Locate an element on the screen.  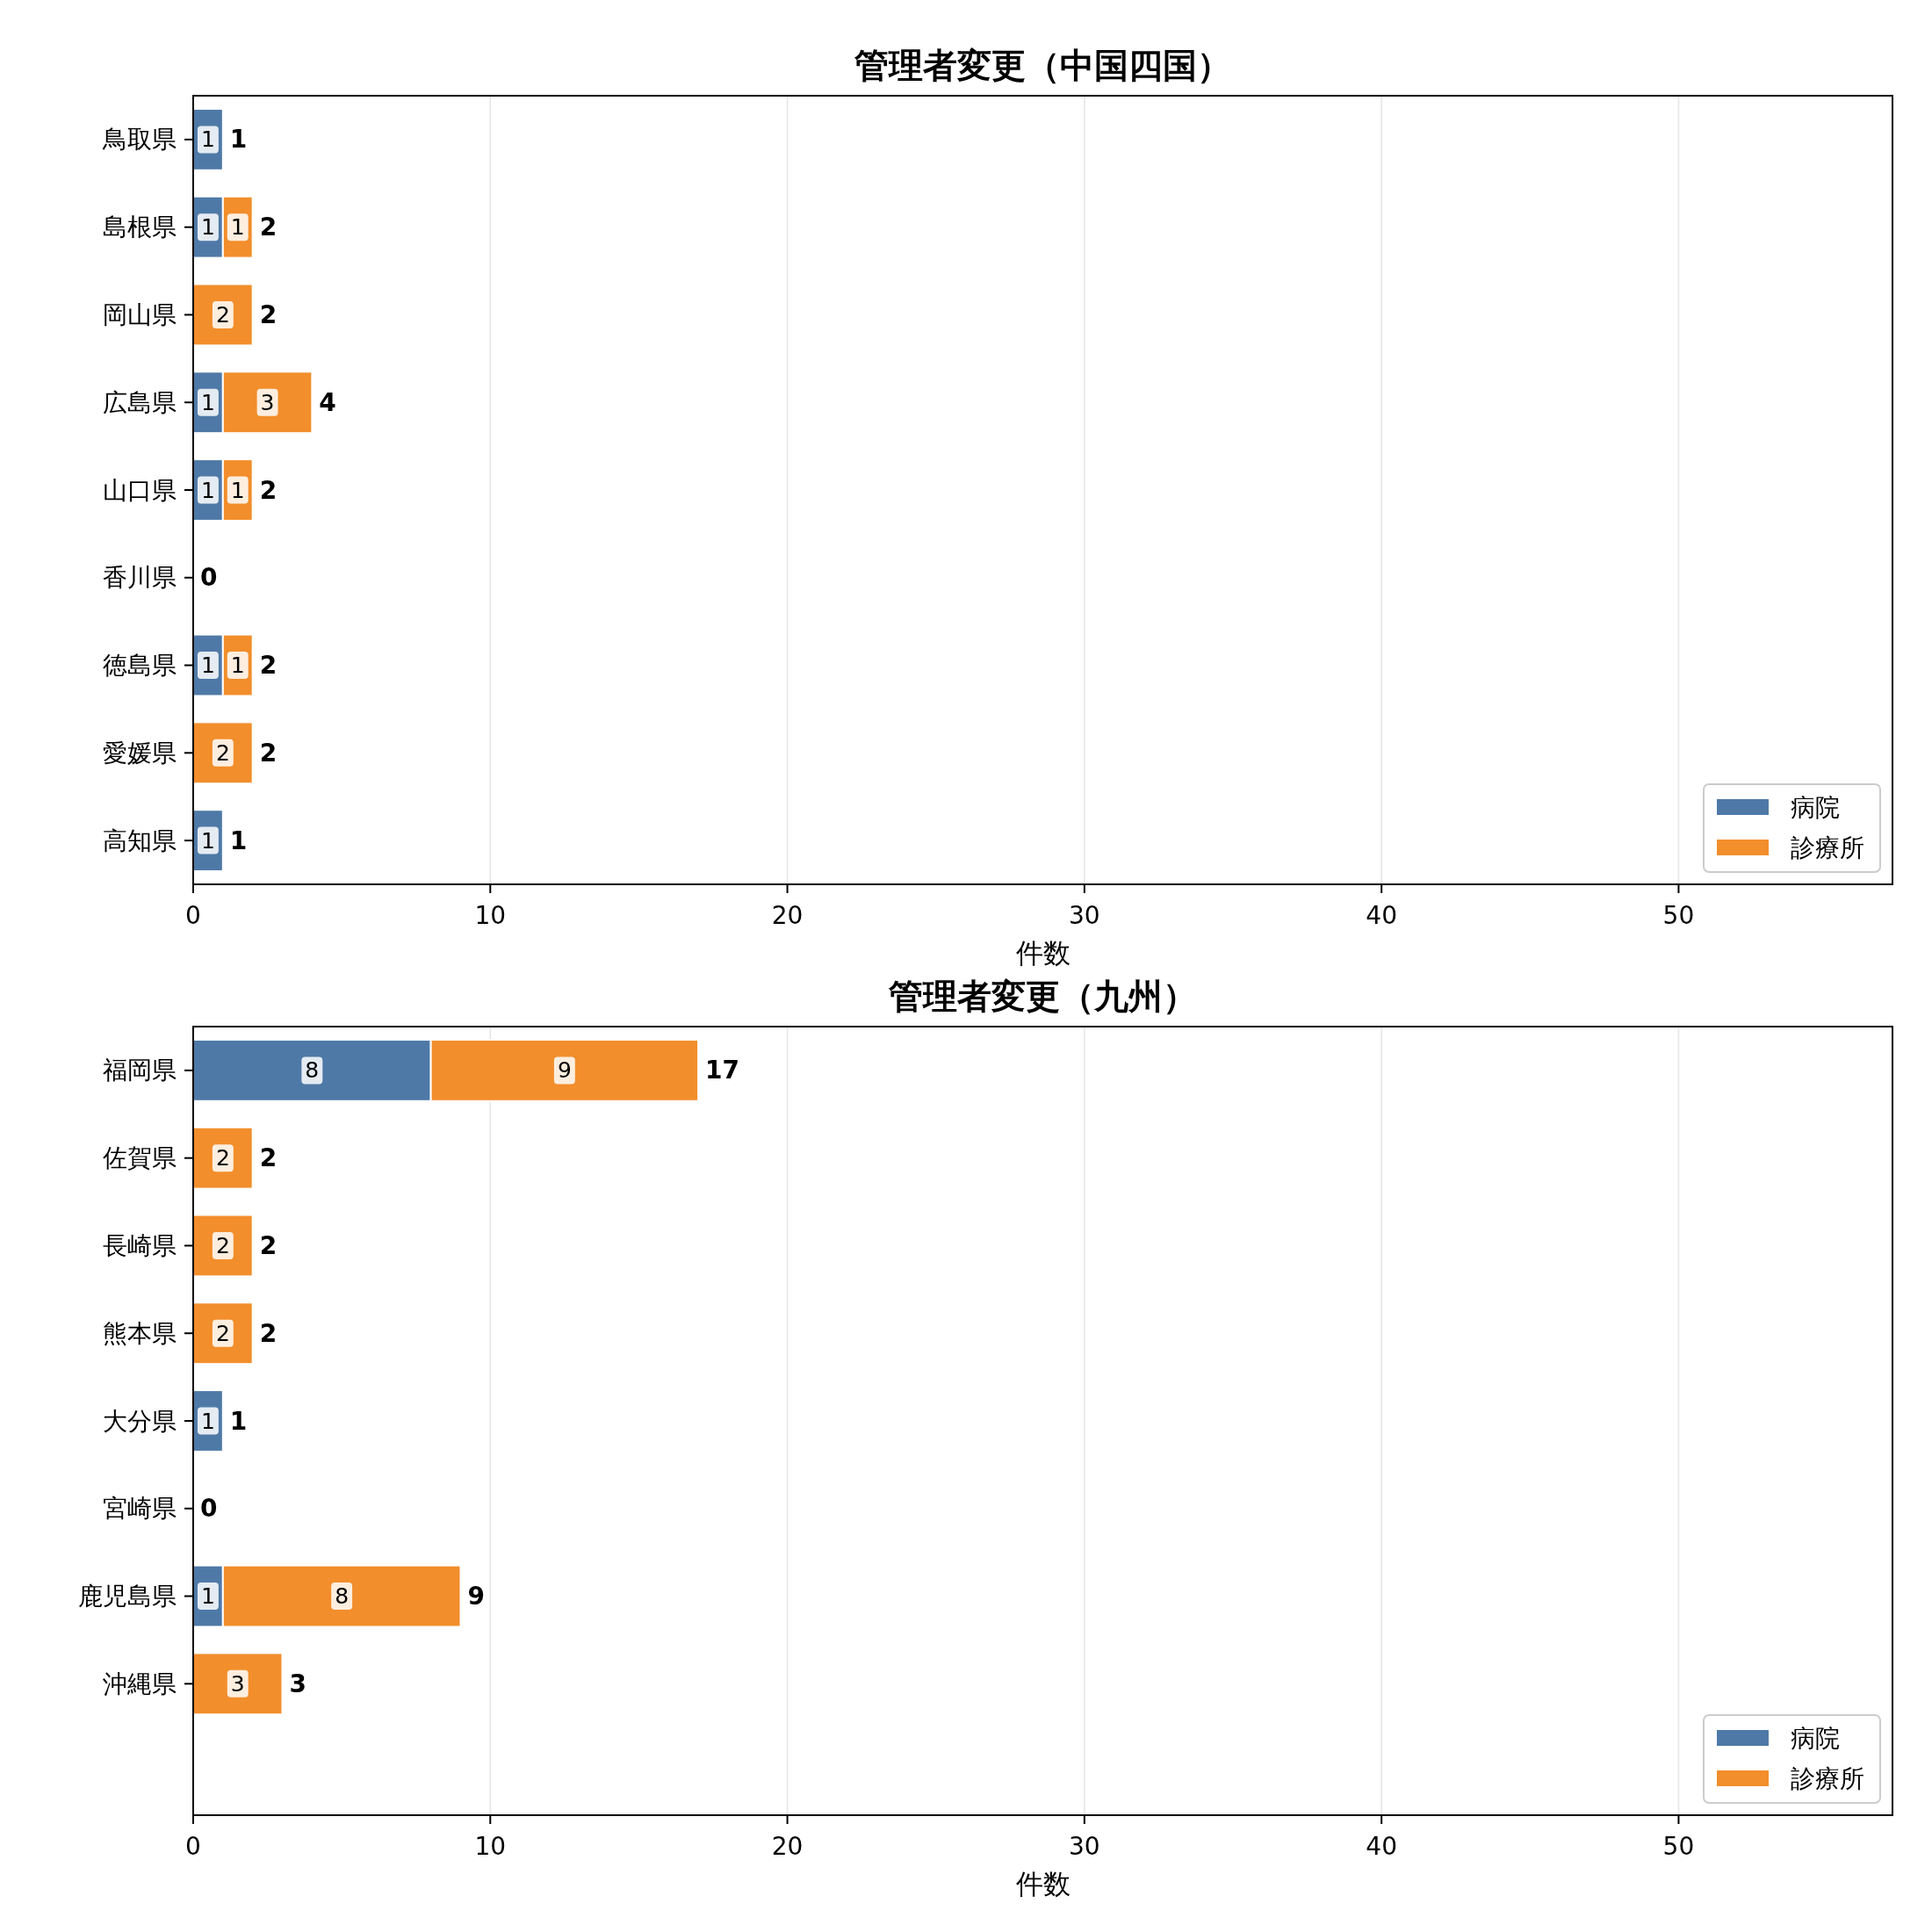
title: 管理者変更（九州） is located at coordinates (1043, 996).